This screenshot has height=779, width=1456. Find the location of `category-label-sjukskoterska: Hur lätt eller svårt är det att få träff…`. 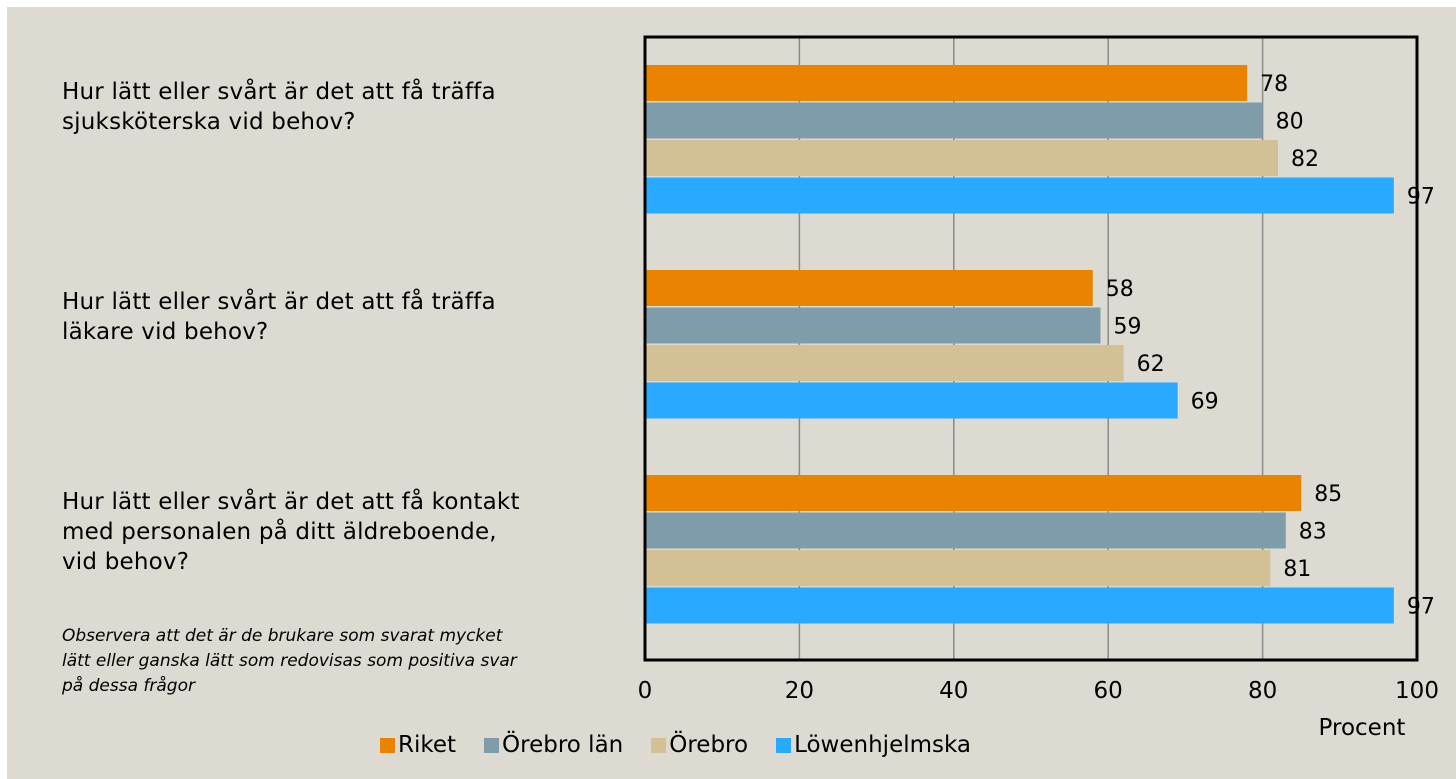

category-label-sjukskoterska: Hur lätt eller svårt är det att få träff… is located at coordinates (279, 107).